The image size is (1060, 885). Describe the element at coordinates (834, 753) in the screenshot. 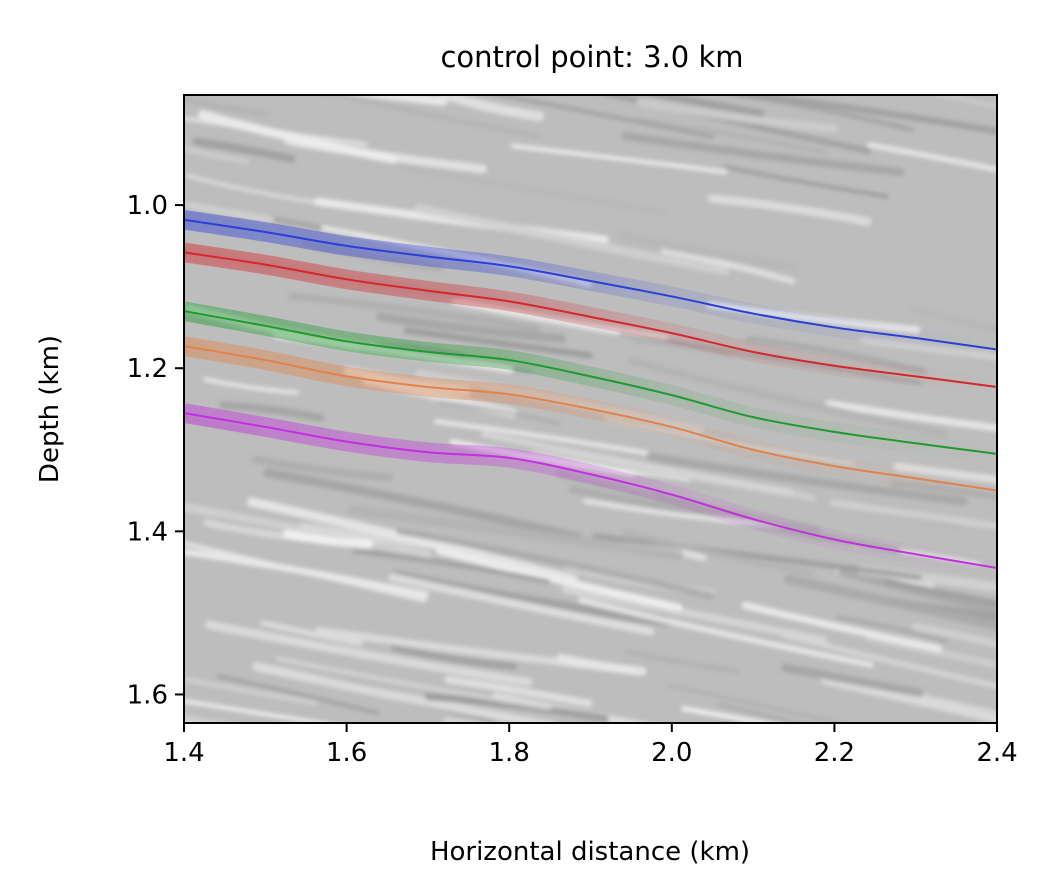

I see `x-tick-label: 2.2` at that location.